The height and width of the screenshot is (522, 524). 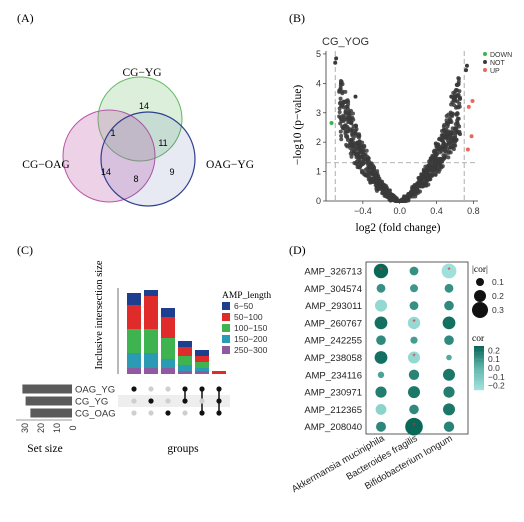 I want to click on bubble-row-label: AMP_304574, so click(x=333, y=289).